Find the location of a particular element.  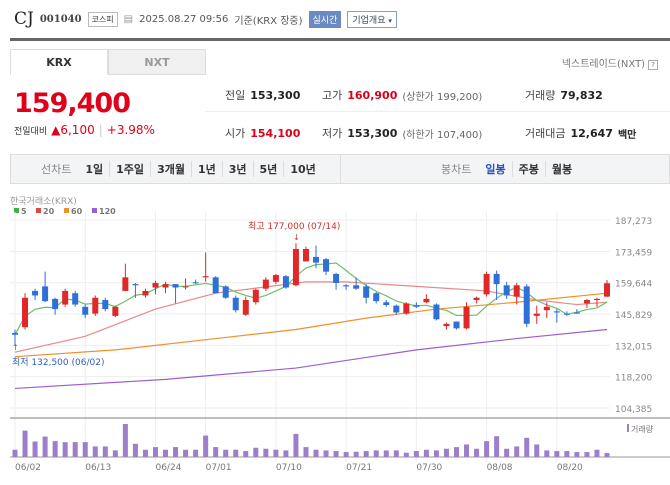

amount-label: 거래대금 is located at coordinates (545, 133).